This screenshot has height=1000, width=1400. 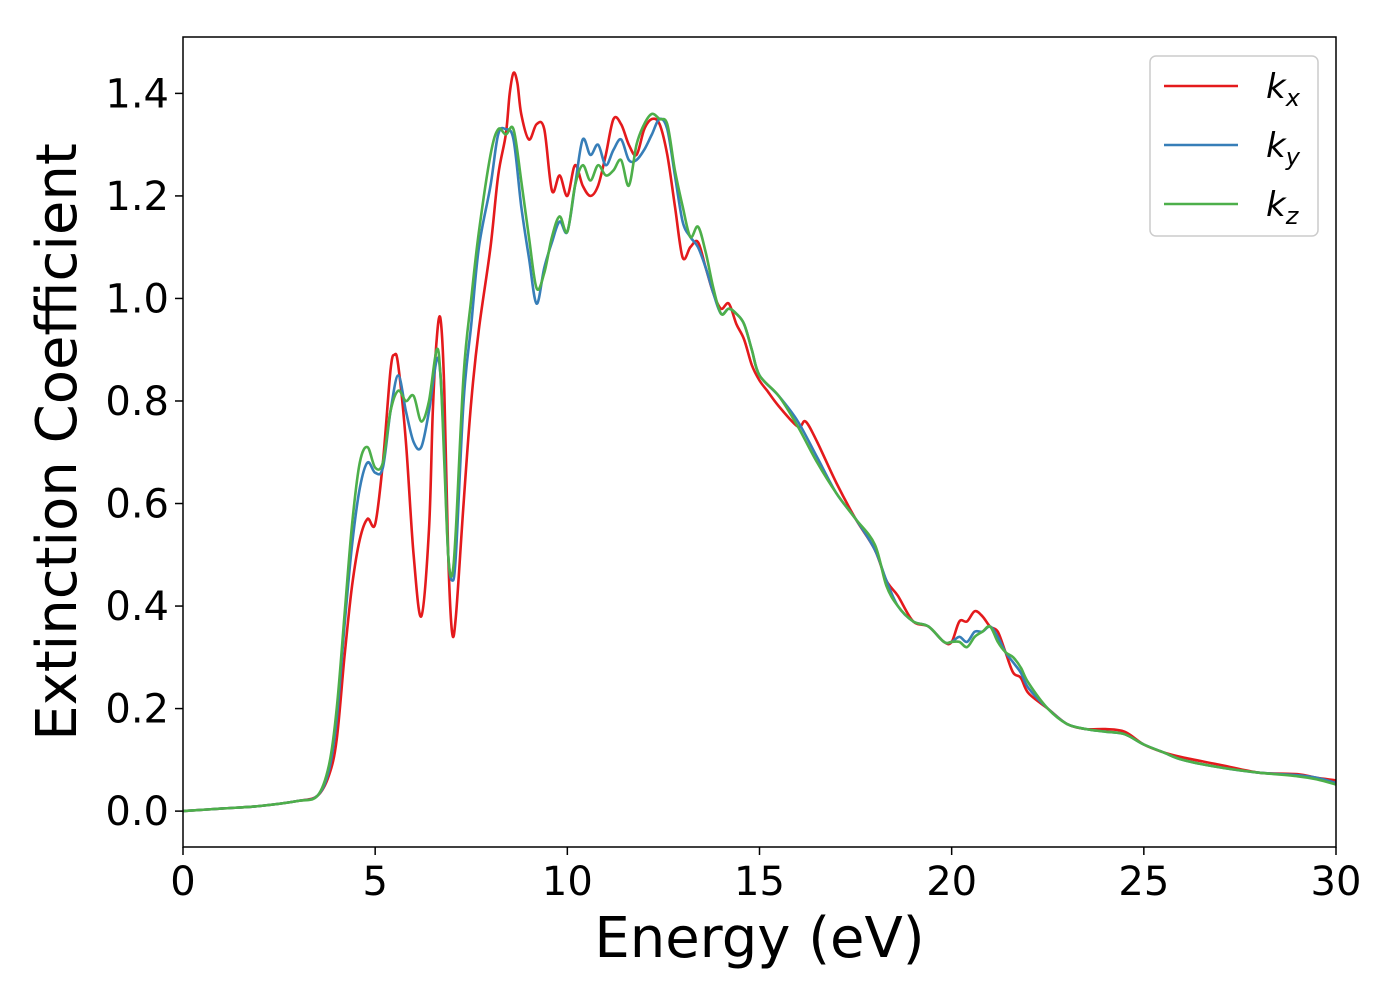 I want to click on legend-label-subscript: y, so click(x=1293, y=157).